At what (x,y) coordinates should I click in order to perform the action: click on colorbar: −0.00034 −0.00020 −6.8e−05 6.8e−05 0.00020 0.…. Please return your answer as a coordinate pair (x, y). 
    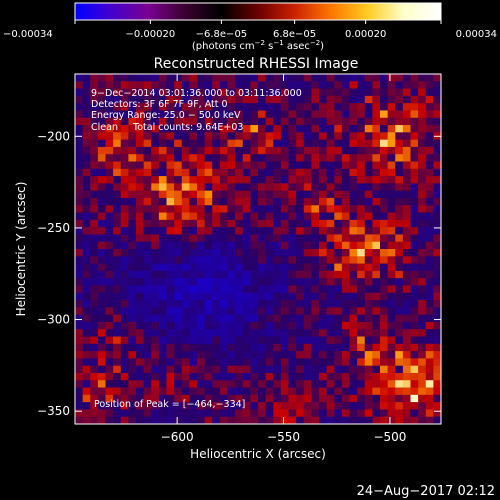
    Looking at the image, I should click on (250, 27).